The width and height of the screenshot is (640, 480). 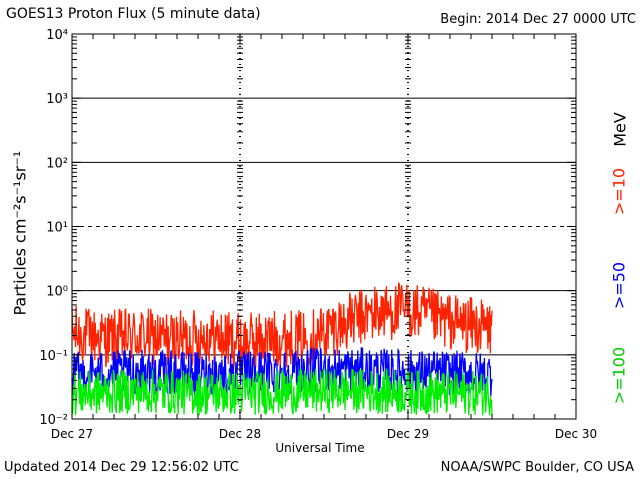 I want to click on y-tick-label: 10⁻¹, so click(x=53, y=356).